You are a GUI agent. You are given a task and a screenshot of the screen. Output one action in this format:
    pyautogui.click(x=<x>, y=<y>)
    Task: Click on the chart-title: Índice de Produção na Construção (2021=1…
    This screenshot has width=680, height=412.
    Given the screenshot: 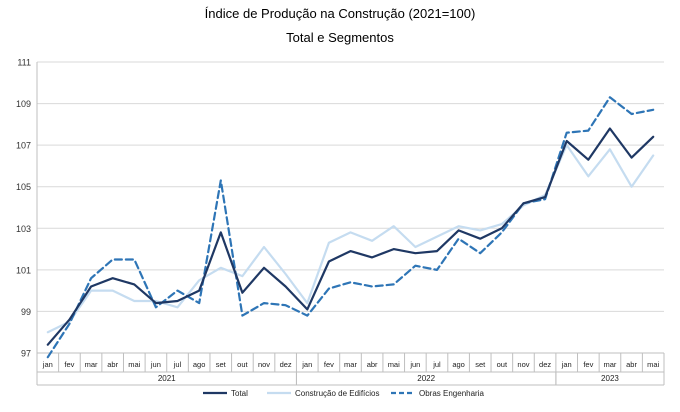 What is the action you would take?
    pyautogui.click(x=340, y=13)
    